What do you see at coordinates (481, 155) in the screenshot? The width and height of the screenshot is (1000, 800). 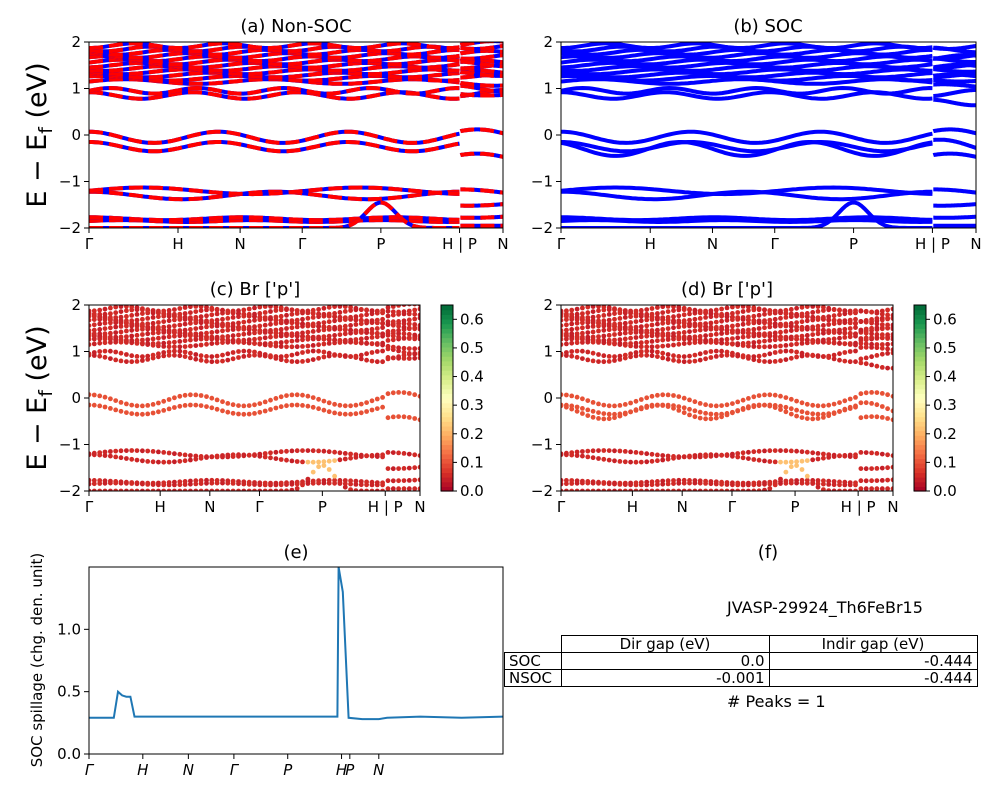 I see `a-band-6-red` at bounding box center [481, 155].